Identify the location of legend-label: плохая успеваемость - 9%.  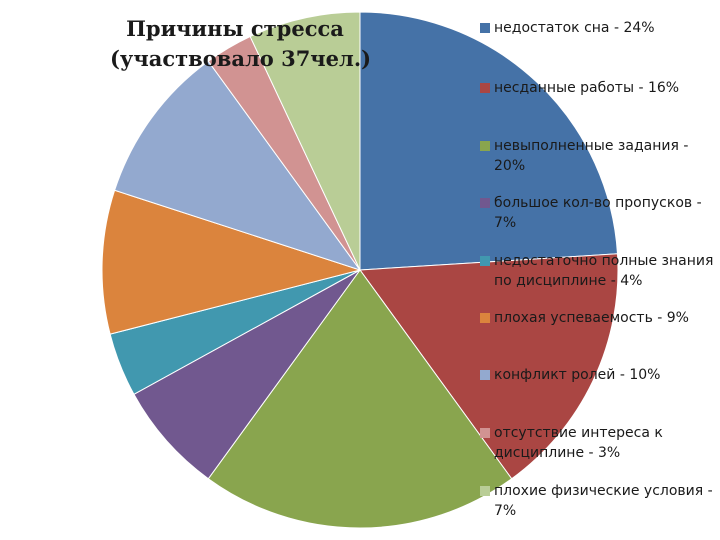
(591, 318).